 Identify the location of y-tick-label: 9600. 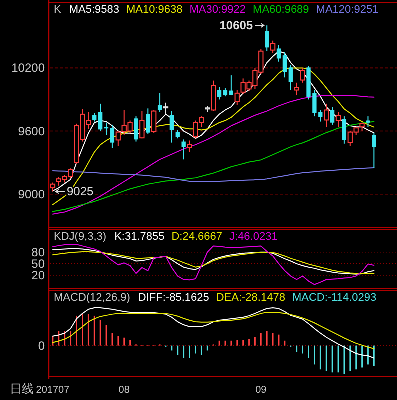
(32, 131).